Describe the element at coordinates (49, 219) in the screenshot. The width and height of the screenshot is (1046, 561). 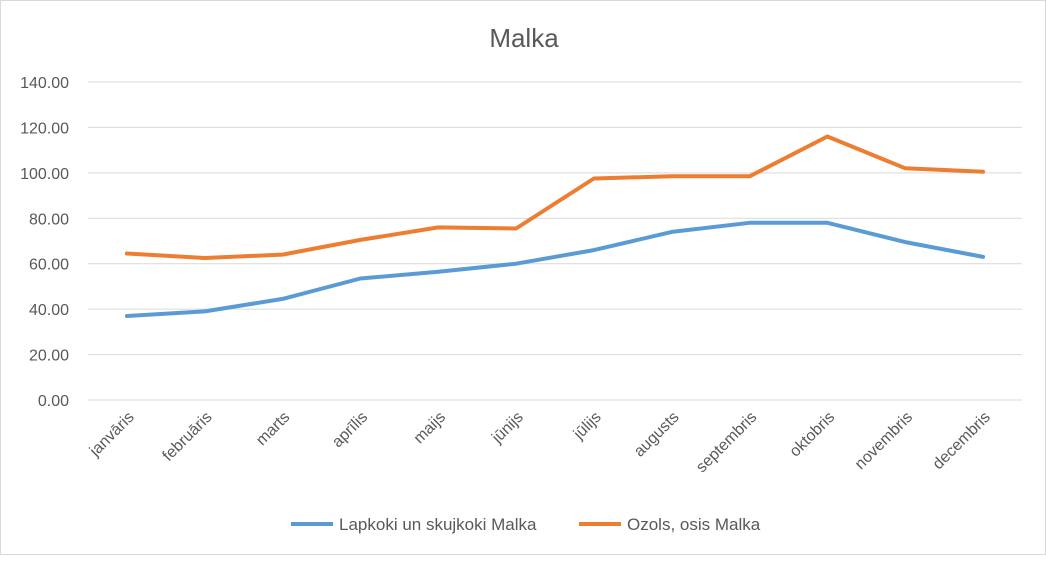
I see `y-tick-label: 80.00` at that location.